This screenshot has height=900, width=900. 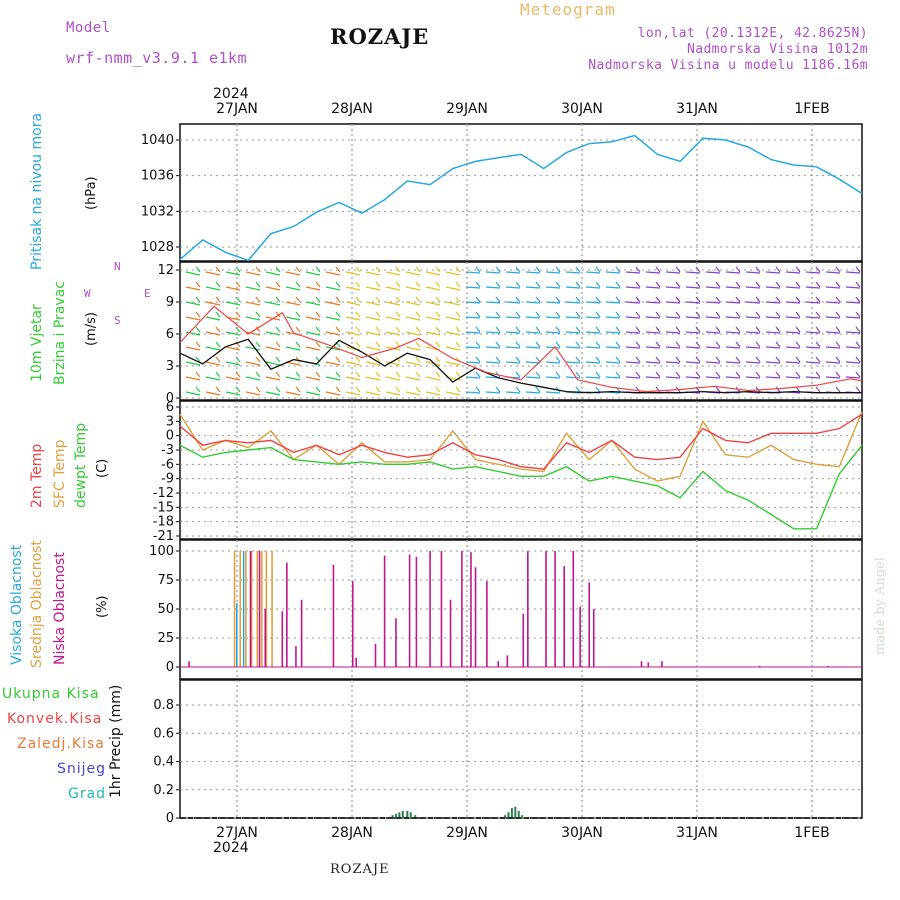 What do you see at coordinates (157, 176) in the screenshot?
I see `y-tick-label: 1036` at bounding box center [157, 176].